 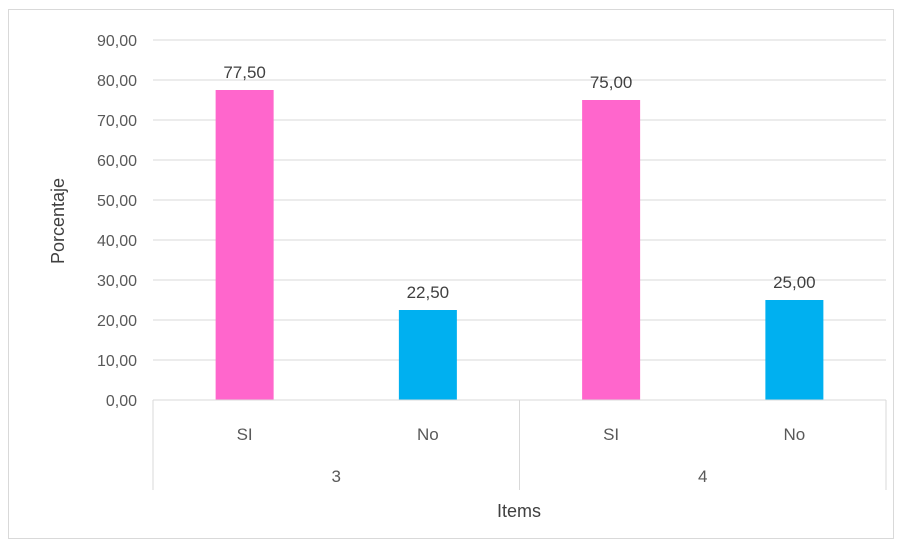 What do you see at coordinates (794, 282) in the screenshot?
I see `data-label: 25,00` at bounding box center [794, 282].